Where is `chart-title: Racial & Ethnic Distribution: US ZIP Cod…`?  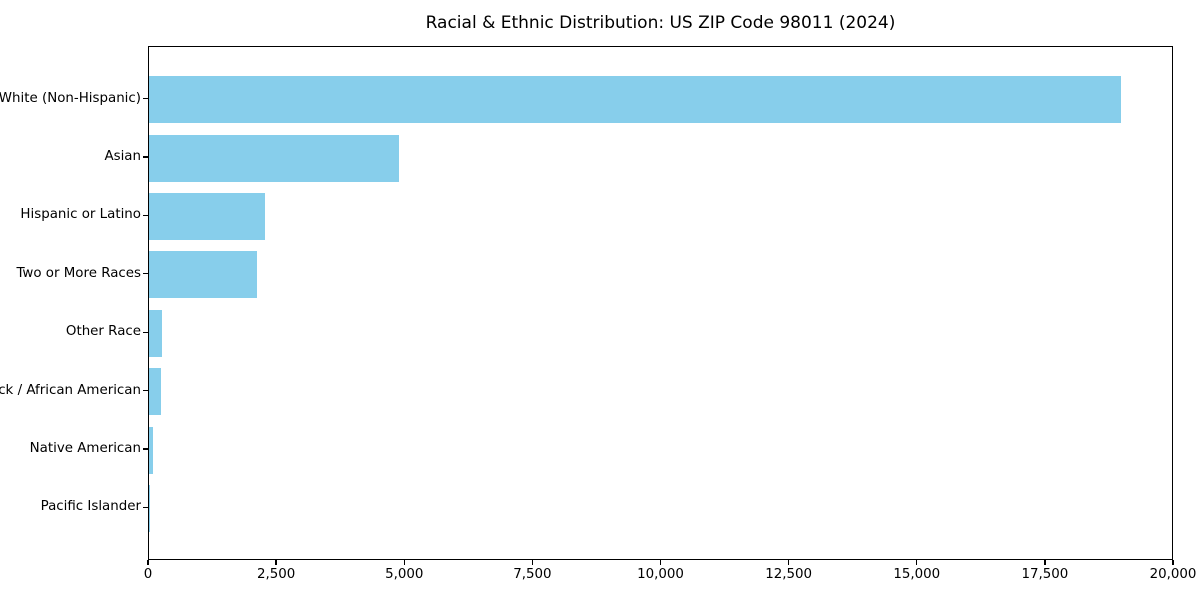 chart-title: Racial & Ethnic Distribution: US ZIP Cod… is located at coordinates (660, 23).